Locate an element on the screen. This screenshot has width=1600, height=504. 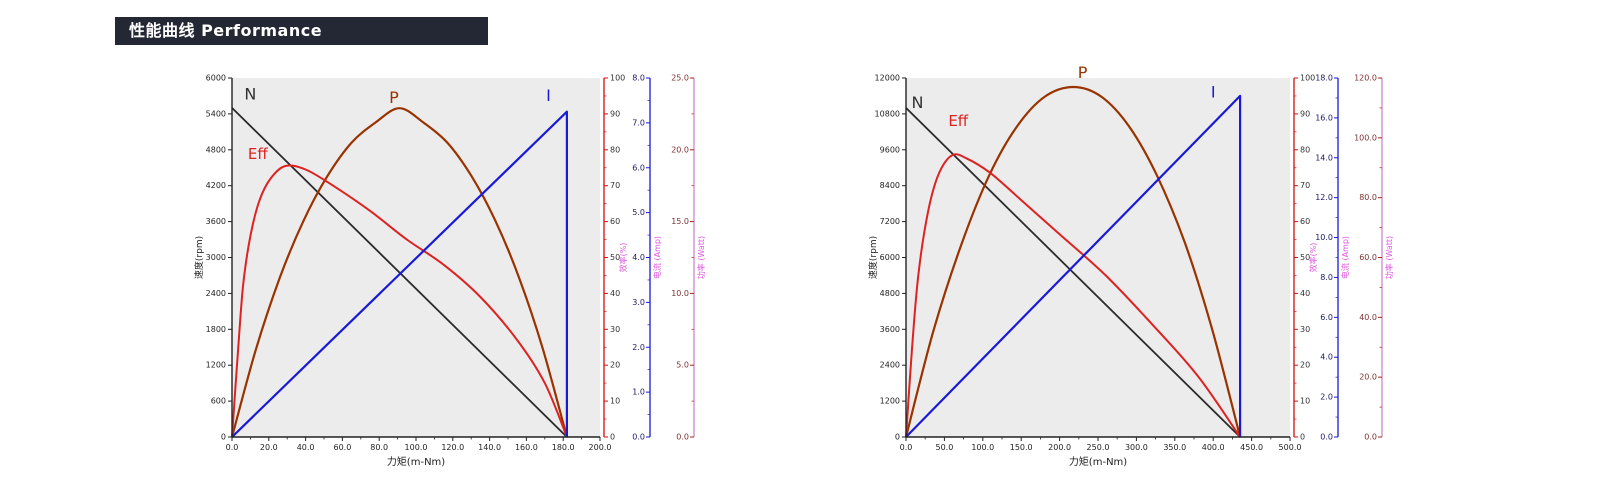
current-tick-label: 5.0 is located at coordinates (638, 212).